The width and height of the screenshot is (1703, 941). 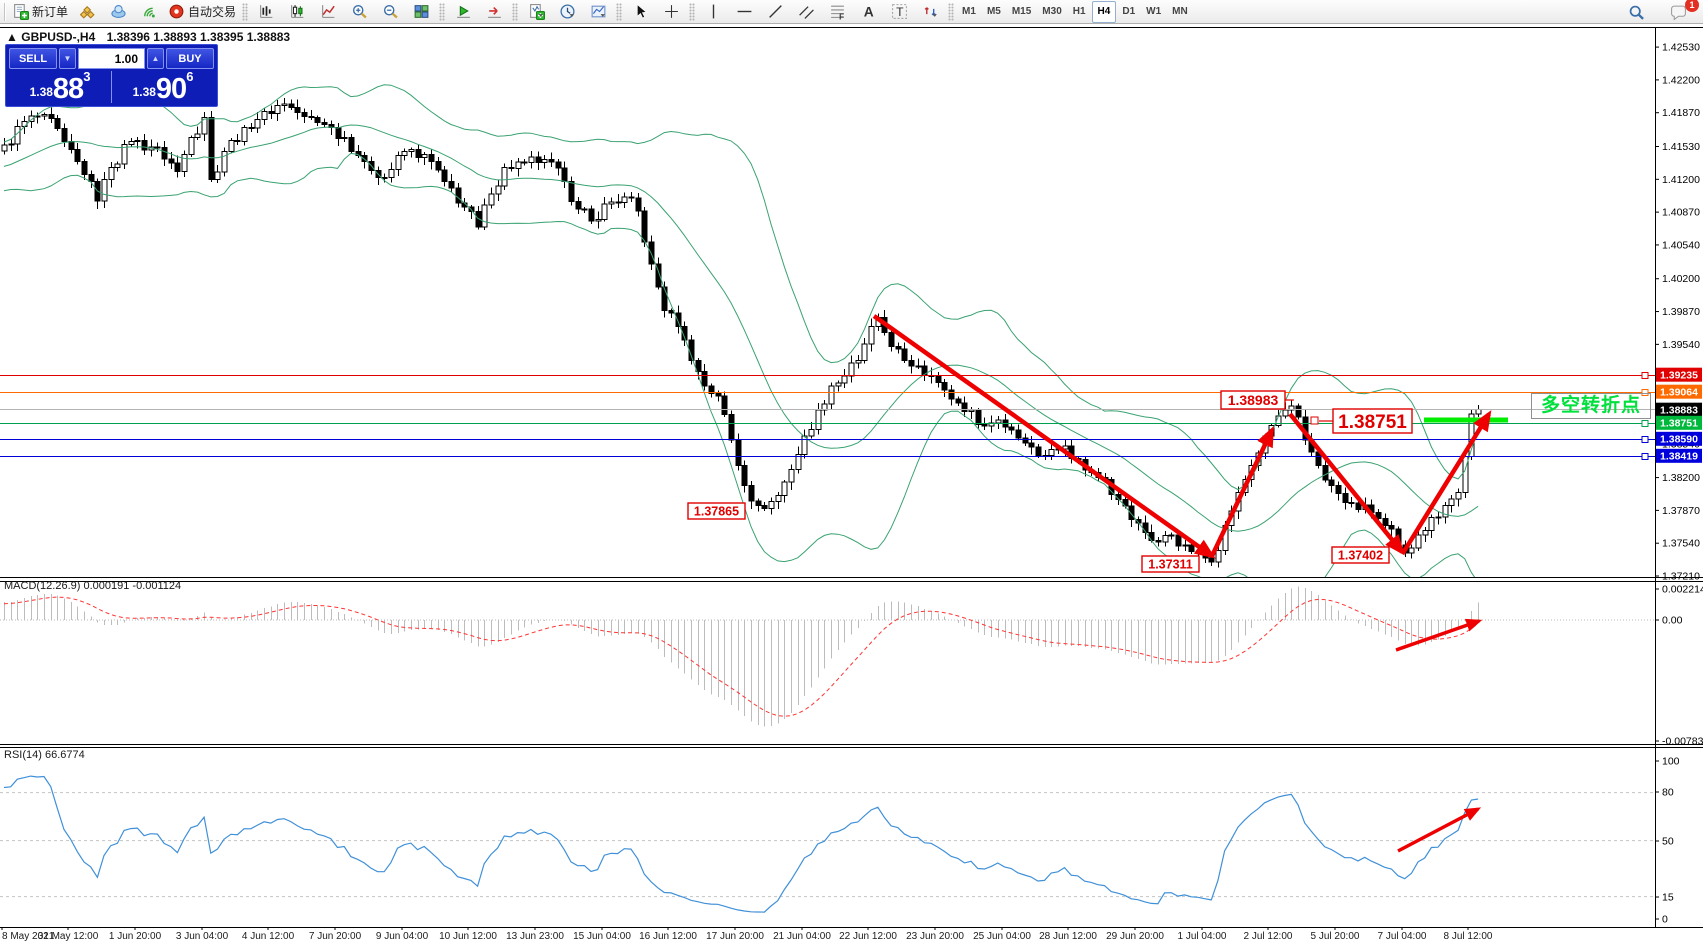 What do you see at coordinates (212, 12) in the screenshot?
I see `auto-trading-label: 自动交易` at bounding box center [212, 12].